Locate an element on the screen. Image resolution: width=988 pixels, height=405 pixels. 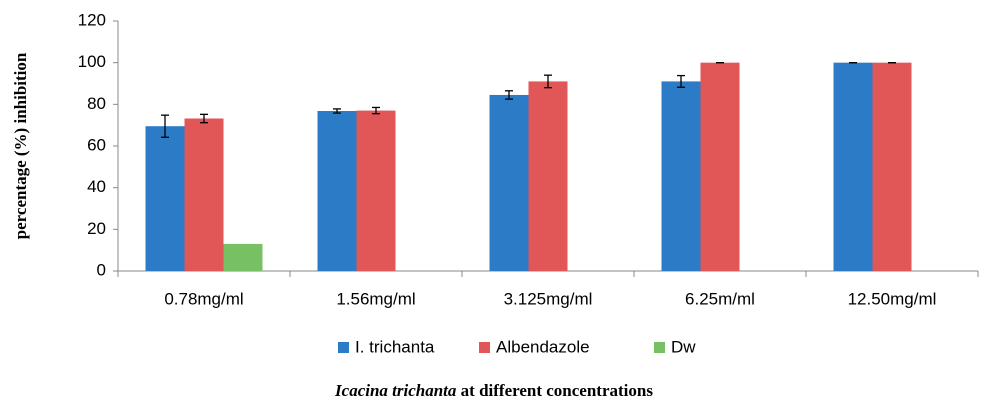
x-tick-label: 12.50mg/ml is located at coordinates (892, 298).